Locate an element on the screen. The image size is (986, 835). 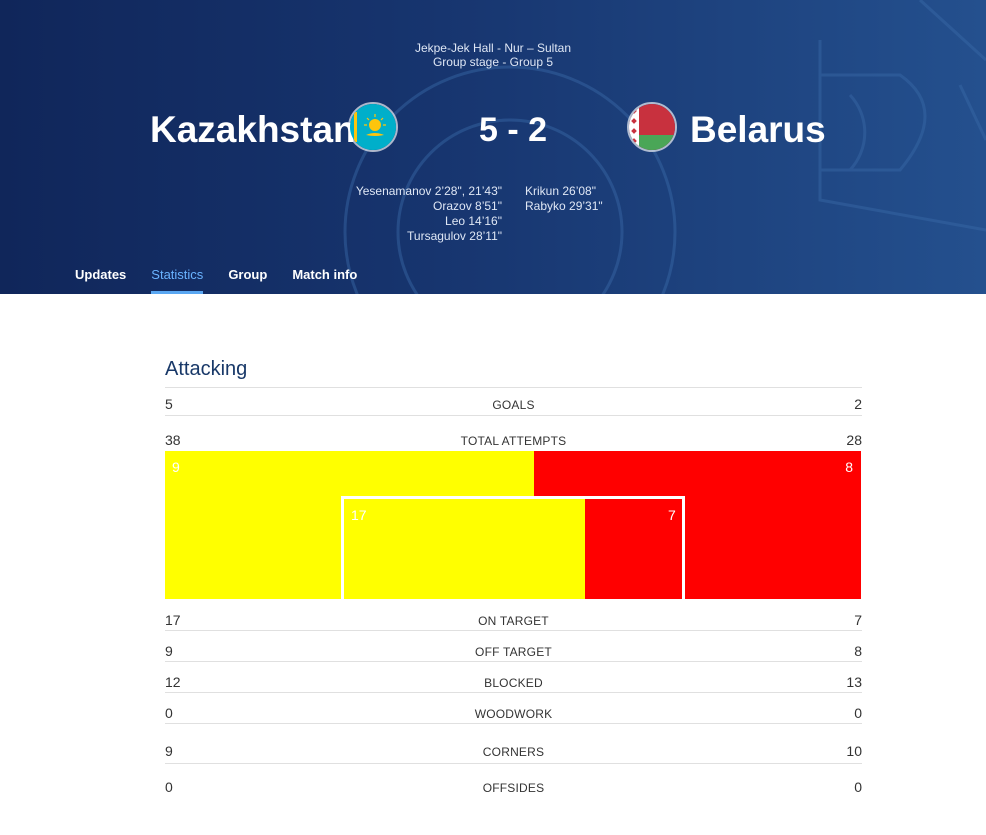
home-scorer: Leo 14’16" is located at coordinates (473, 221).